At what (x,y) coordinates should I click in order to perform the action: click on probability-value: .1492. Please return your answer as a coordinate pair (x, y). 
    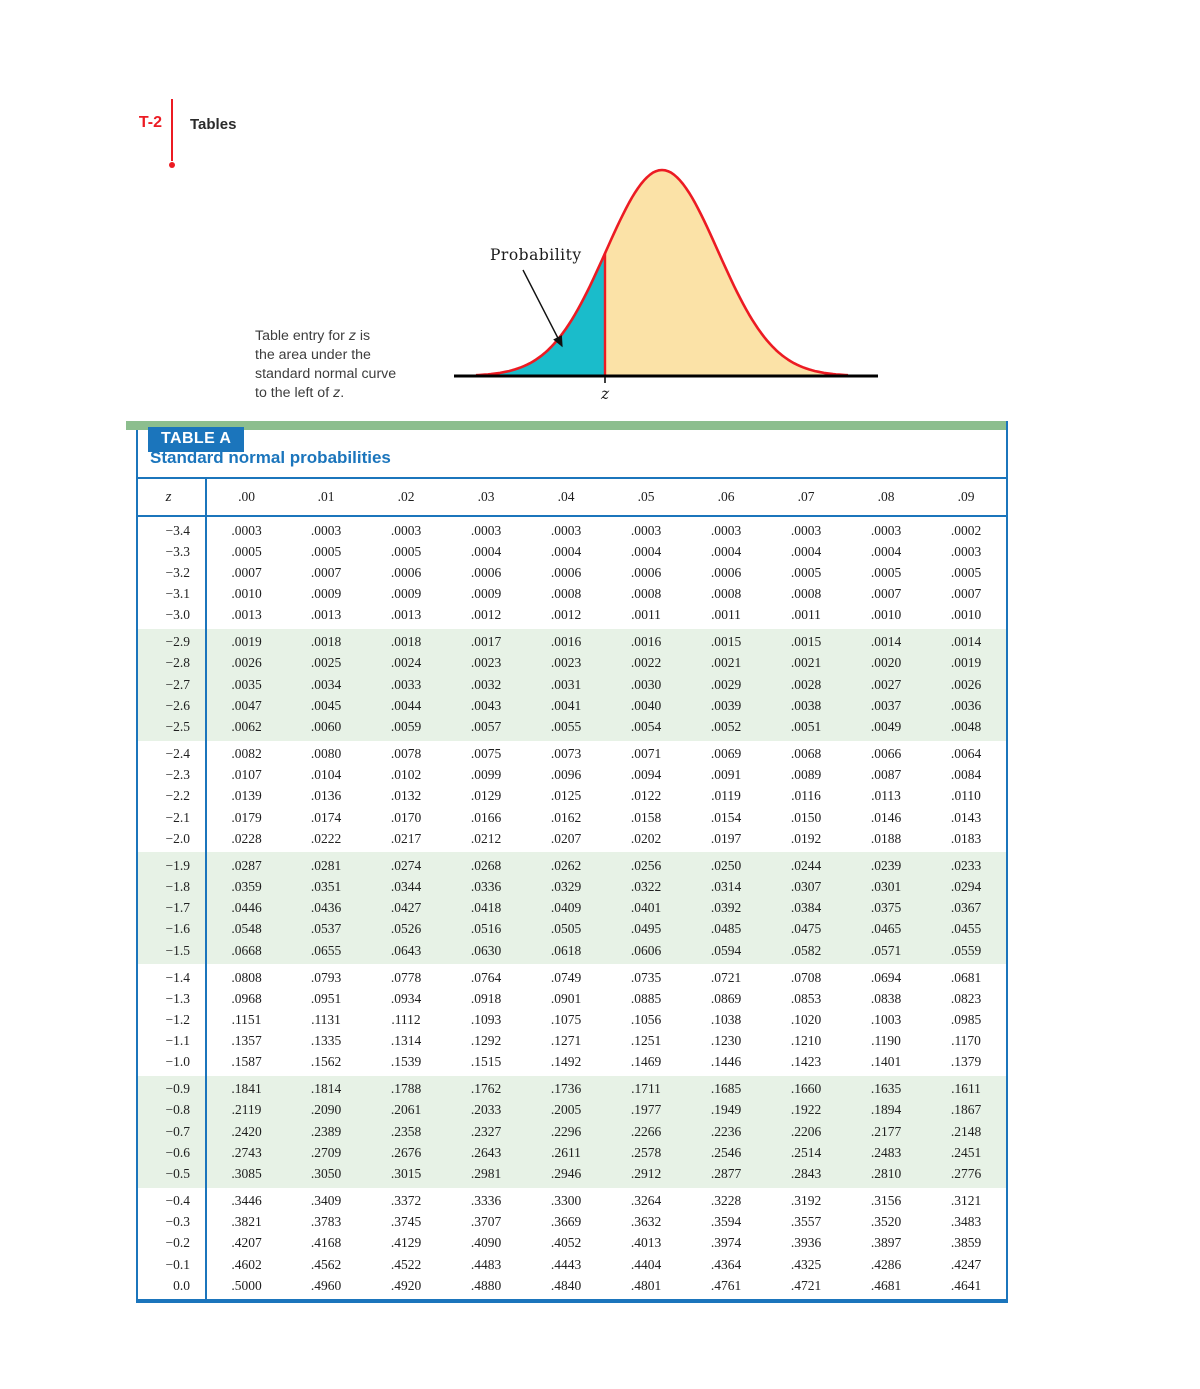
    Looking at the image, I should click on (566, 1062).